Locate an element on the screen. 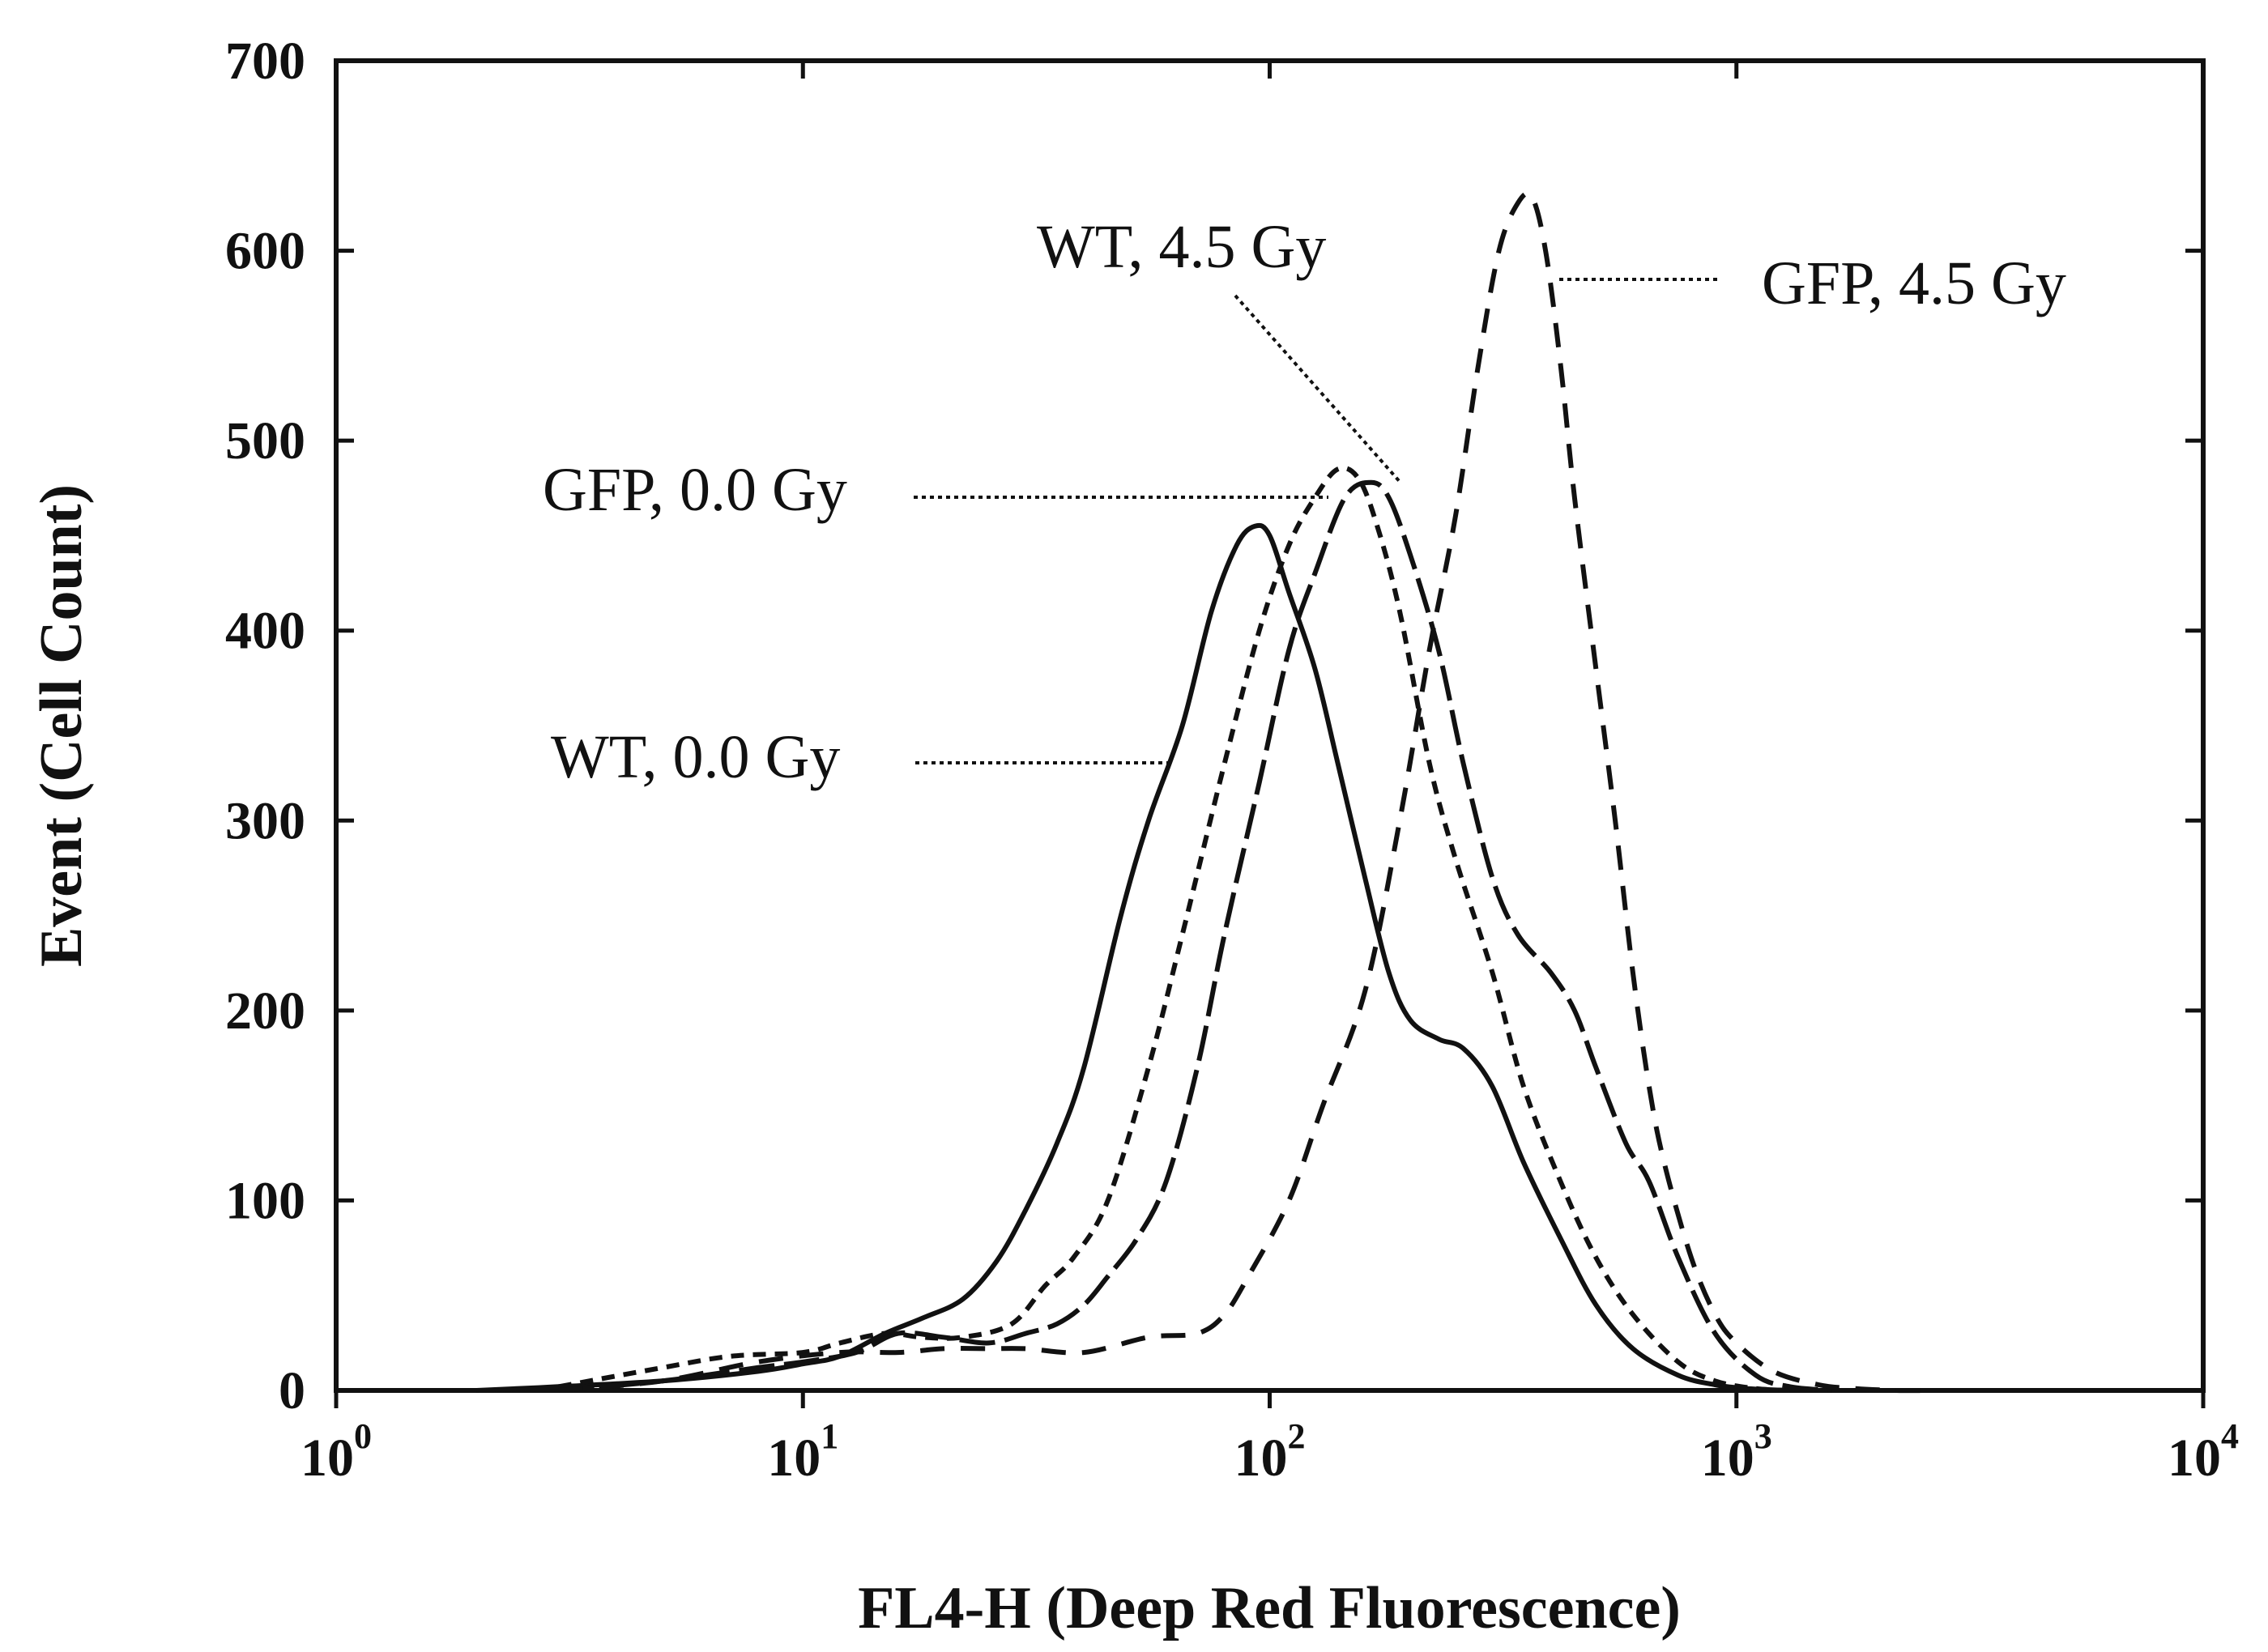  y-tick-label: 200 is located at coordinates (265, 1011).